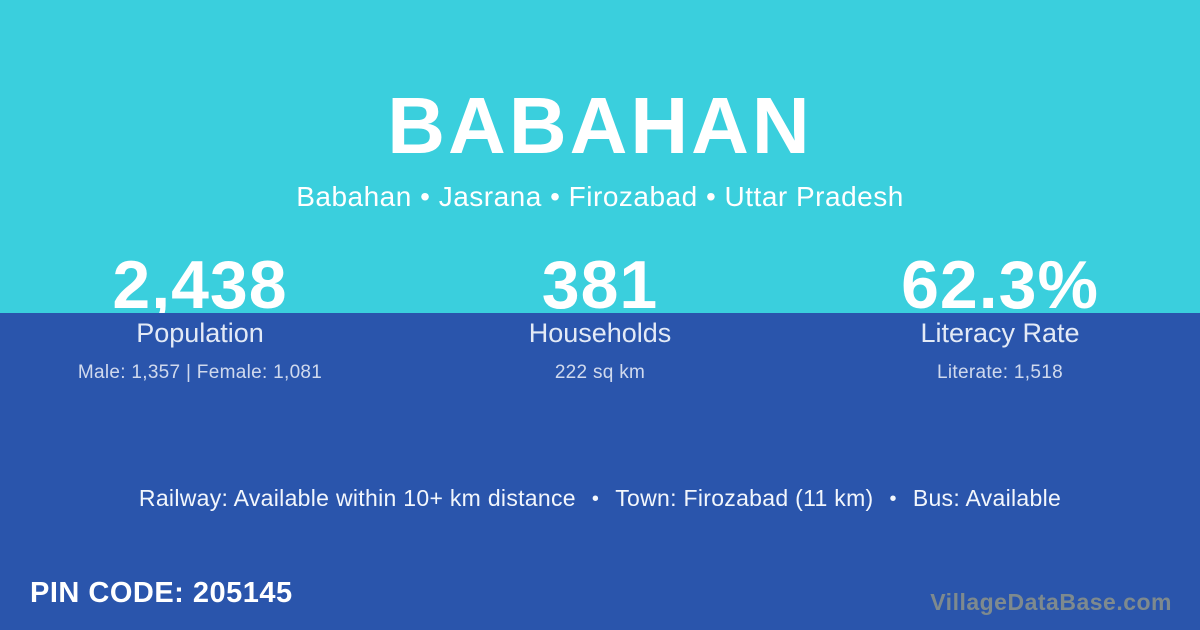  Describe the element at coordinates (161, 593) in the screenshot. I see `pin-code-label: PIN CODE: 205145` at that location.